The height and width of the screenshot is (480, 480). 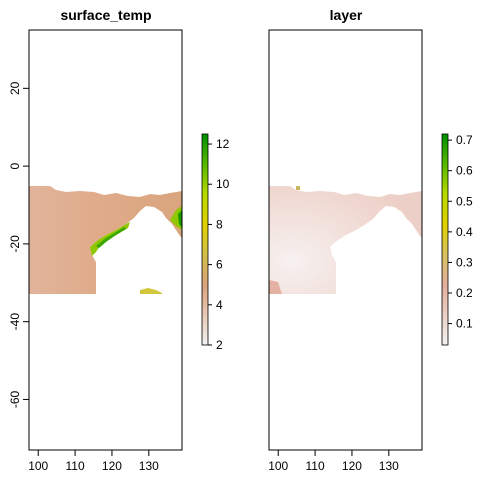 What do you see at coordinates (298, 188) in the screenshot?
I see `layer-high-spot` at bounding box center [298, 188].